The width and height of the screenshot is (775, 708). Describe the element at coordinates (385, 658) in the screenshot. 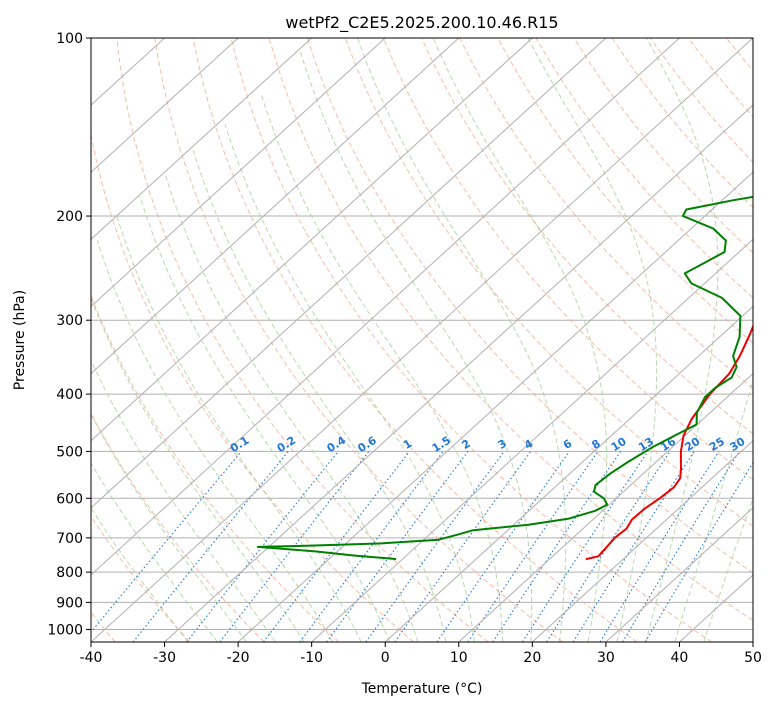

I see `x-tick-label-0: 0` at that location.